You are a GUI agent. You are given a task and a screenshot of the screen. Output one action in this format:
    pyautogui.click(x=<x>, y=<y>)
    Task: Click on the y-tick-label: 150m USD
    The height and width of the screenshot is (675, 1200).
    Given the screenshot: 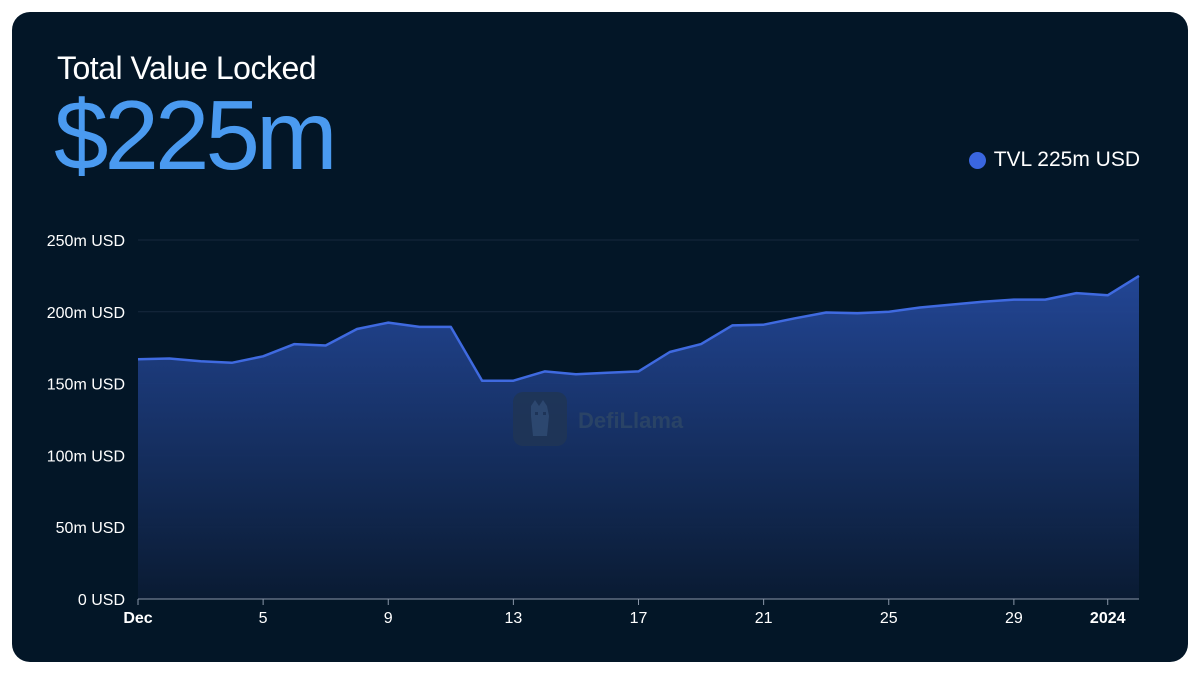 What is the action you would take?
    pyautogui.click(x=86, y=385)
    